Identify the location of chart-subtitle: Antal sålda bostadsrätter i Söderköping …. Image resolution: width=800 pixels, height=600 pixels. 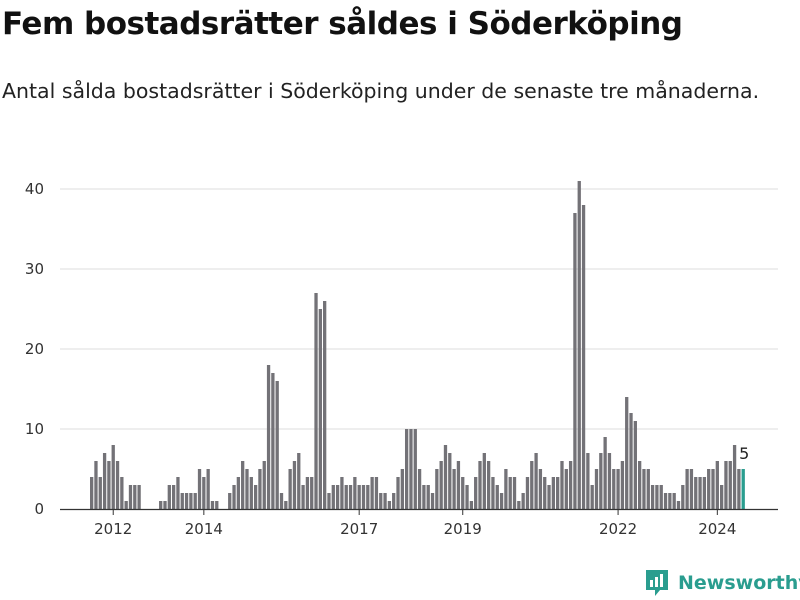
(381, 91).